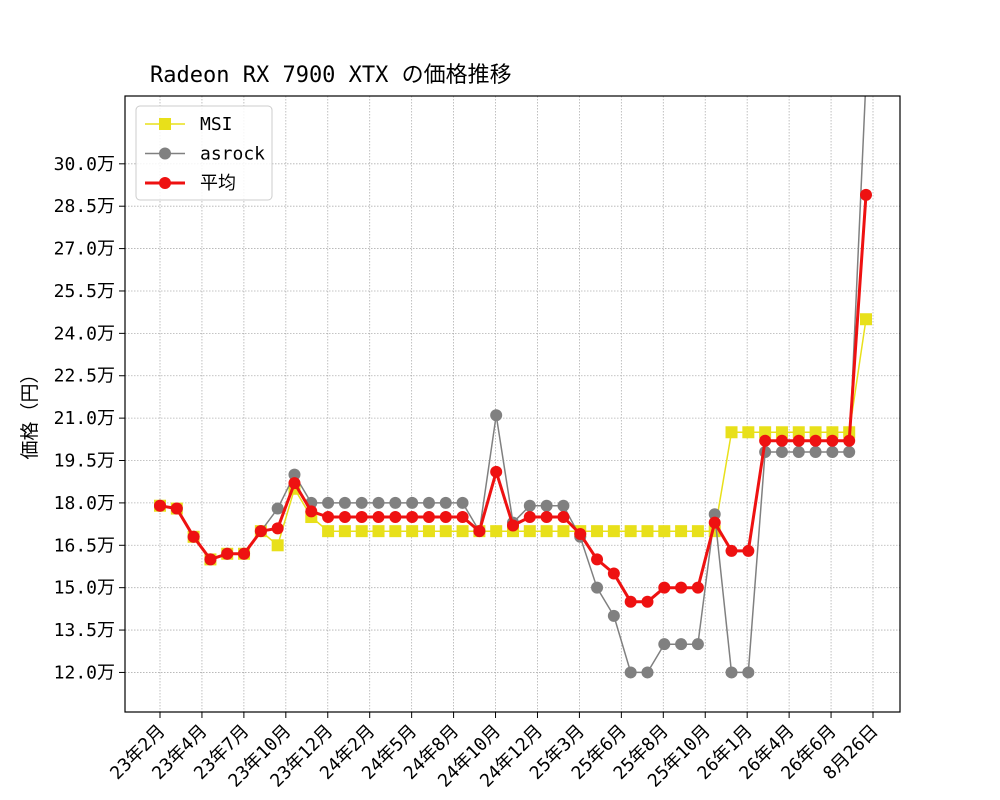 The image size is (1000, 800). Describe the element at coordinates (84, 461) in the screenshot. I see `y-tick-label: 19.5万` at that location.